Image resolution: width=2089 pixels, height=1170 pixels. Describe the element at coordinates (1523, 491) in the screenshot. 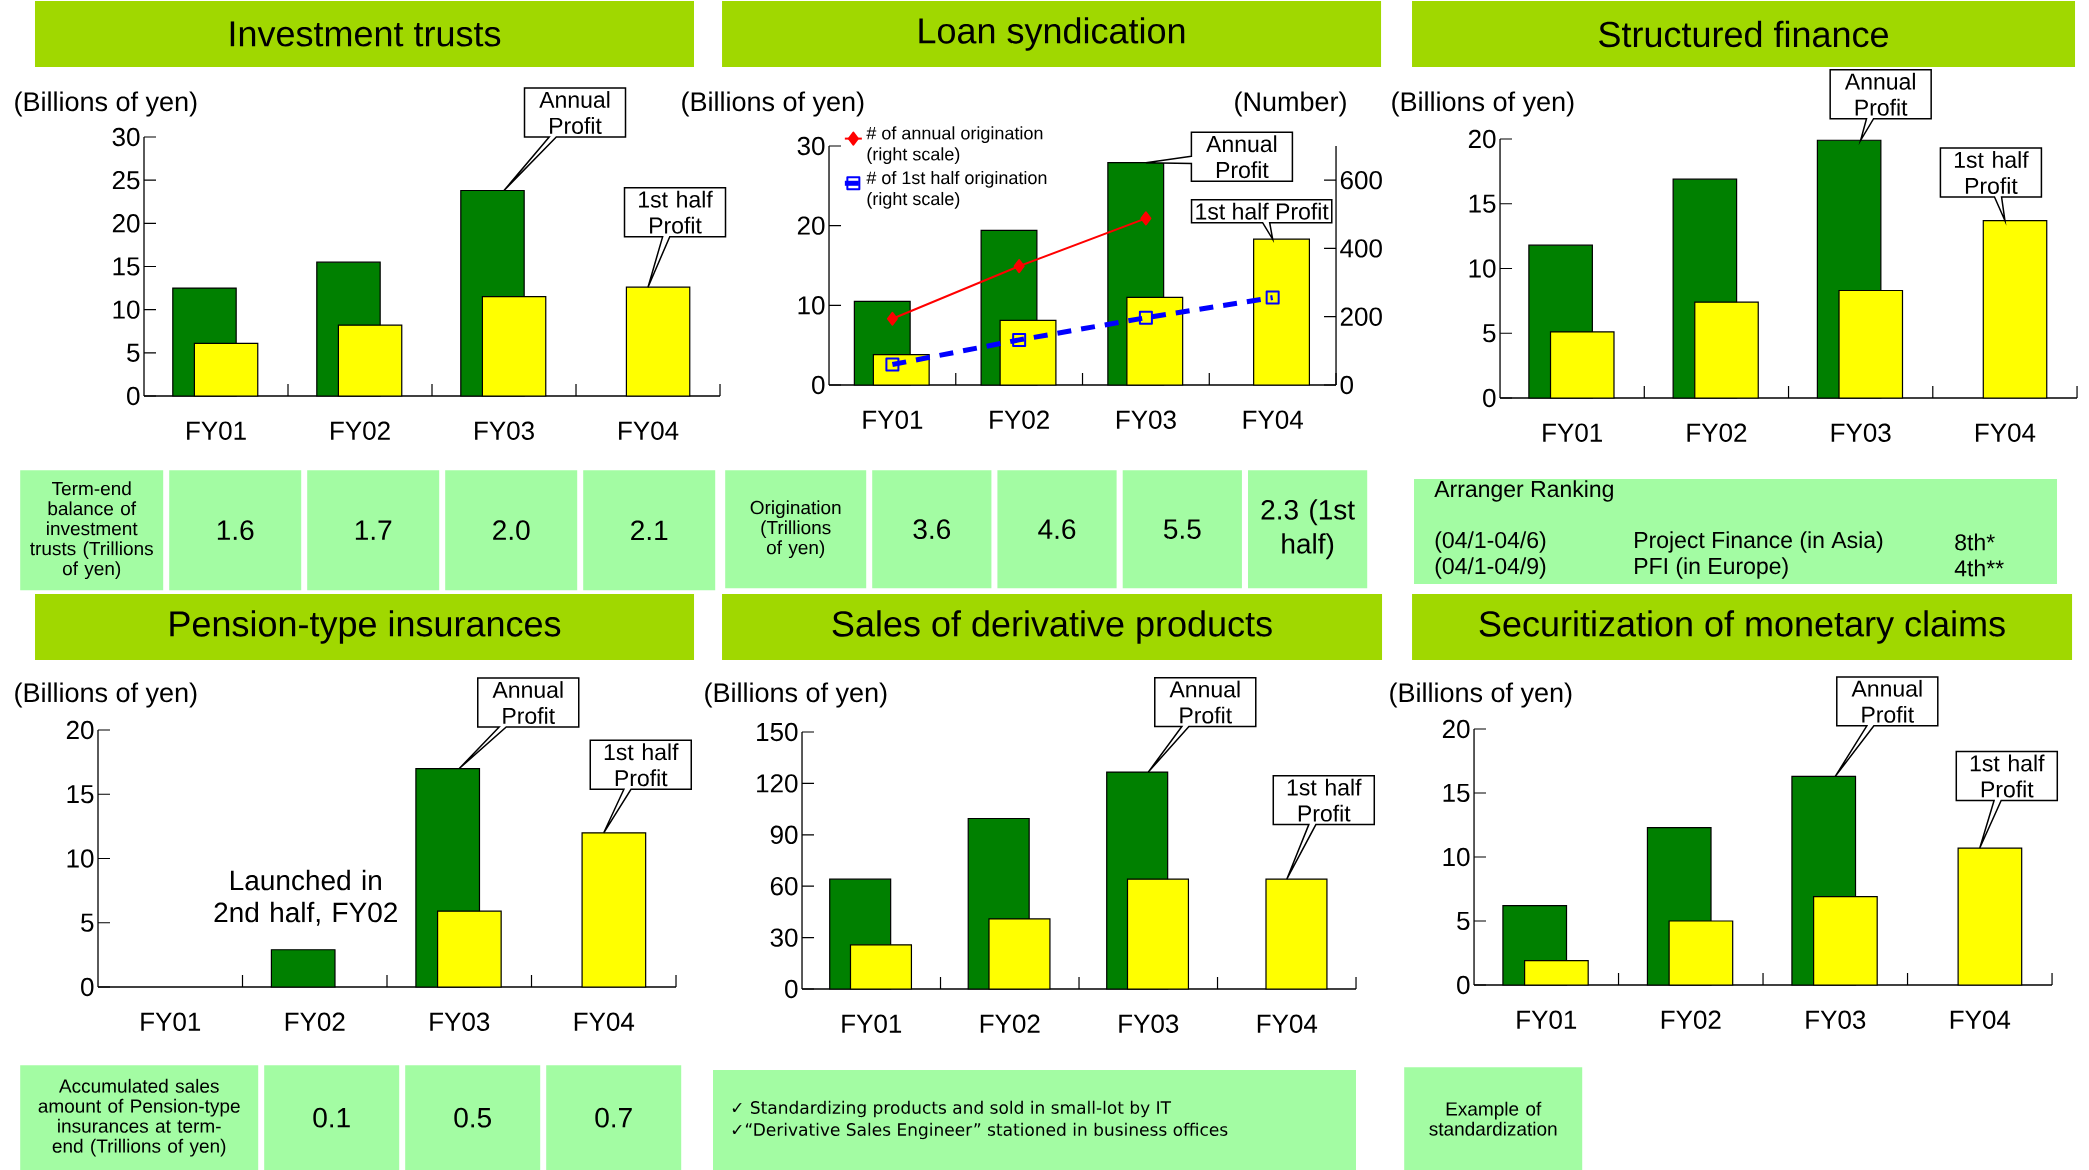

I see `text: Arranger Ranking` at that location.